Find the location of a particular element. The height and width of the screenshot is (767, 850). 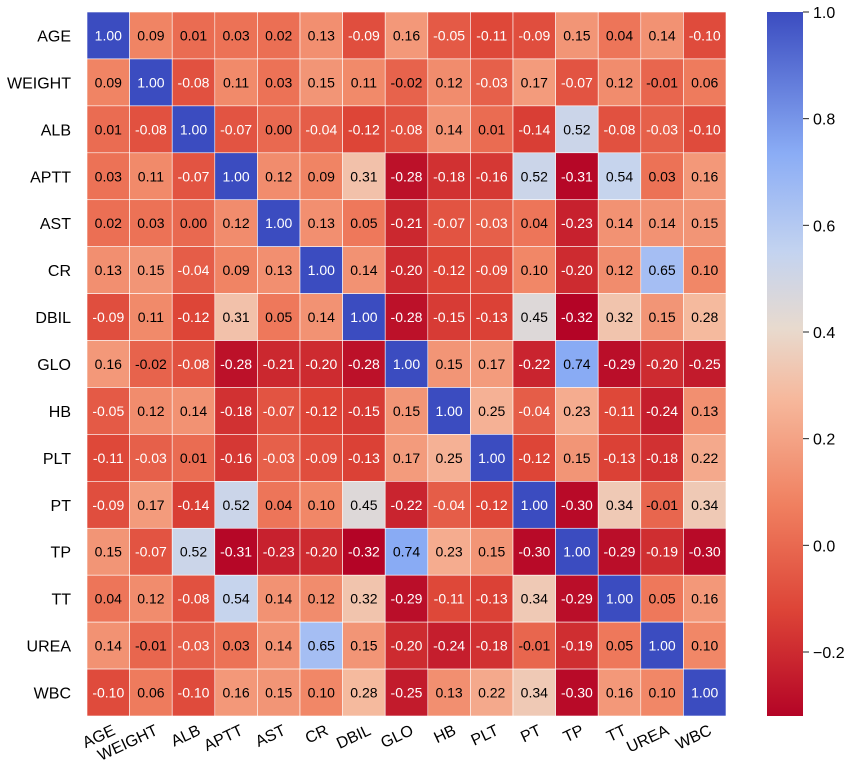

heatmap-cell-weight-tt is located at coordinates (619, 82).